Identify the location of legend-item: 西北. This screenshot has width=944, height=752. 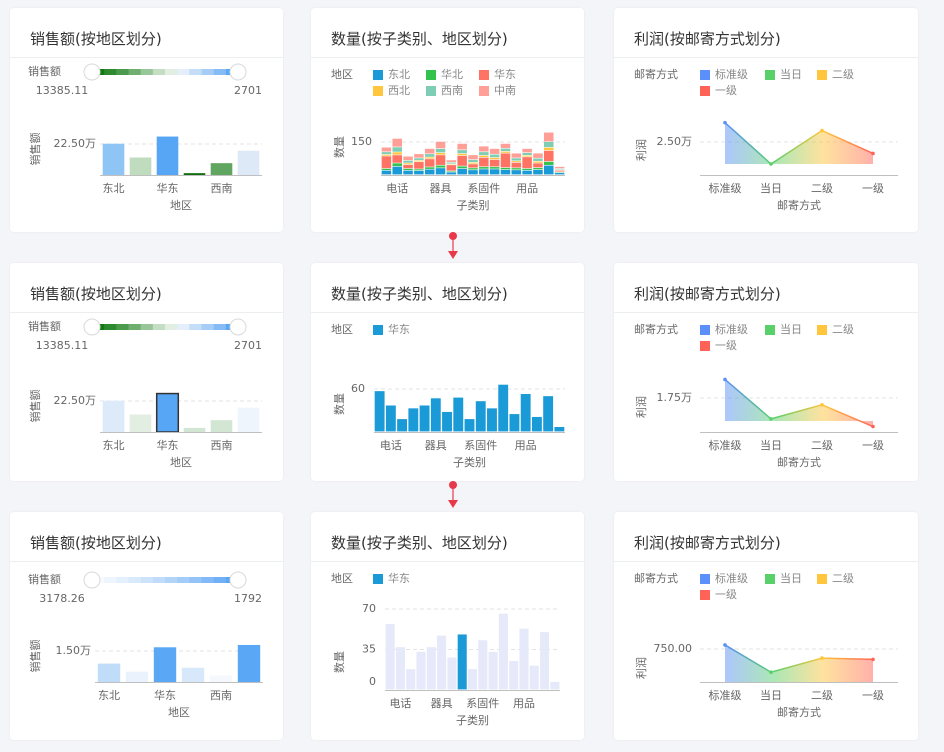
(391, 90).